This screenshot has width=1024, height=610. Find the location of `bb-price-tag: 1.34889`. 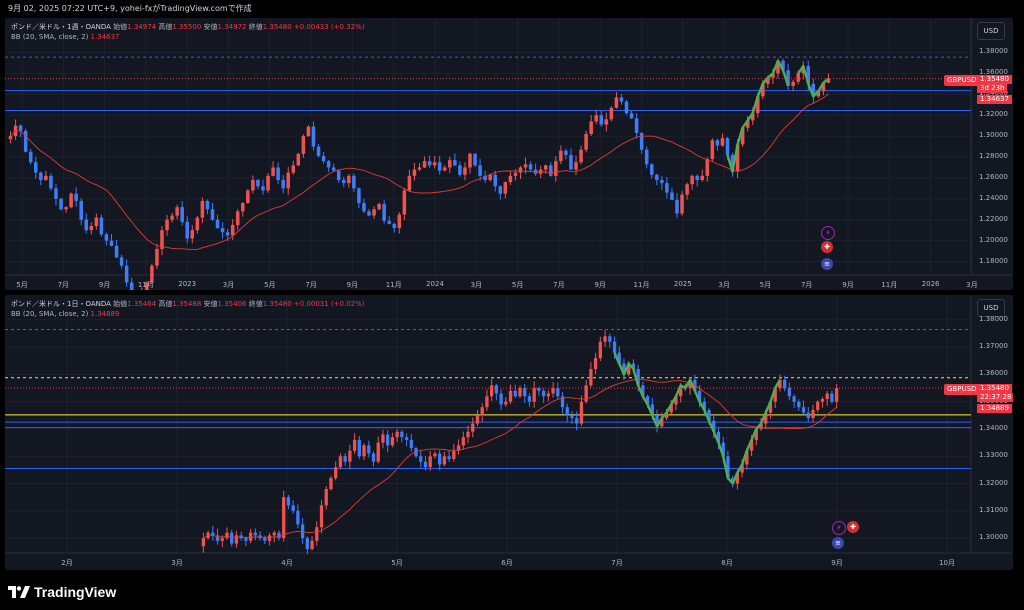

bb-price-tag: 1.34889 is located at coordinates (994, 408).